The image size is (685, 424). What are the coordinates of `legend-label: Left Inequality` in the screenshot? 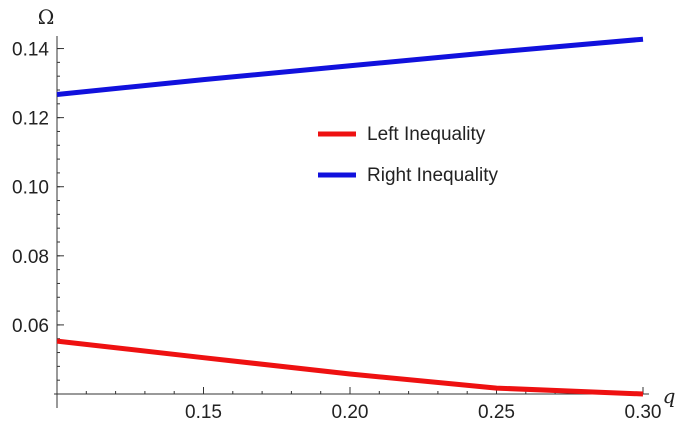 It's located at (426, 134).